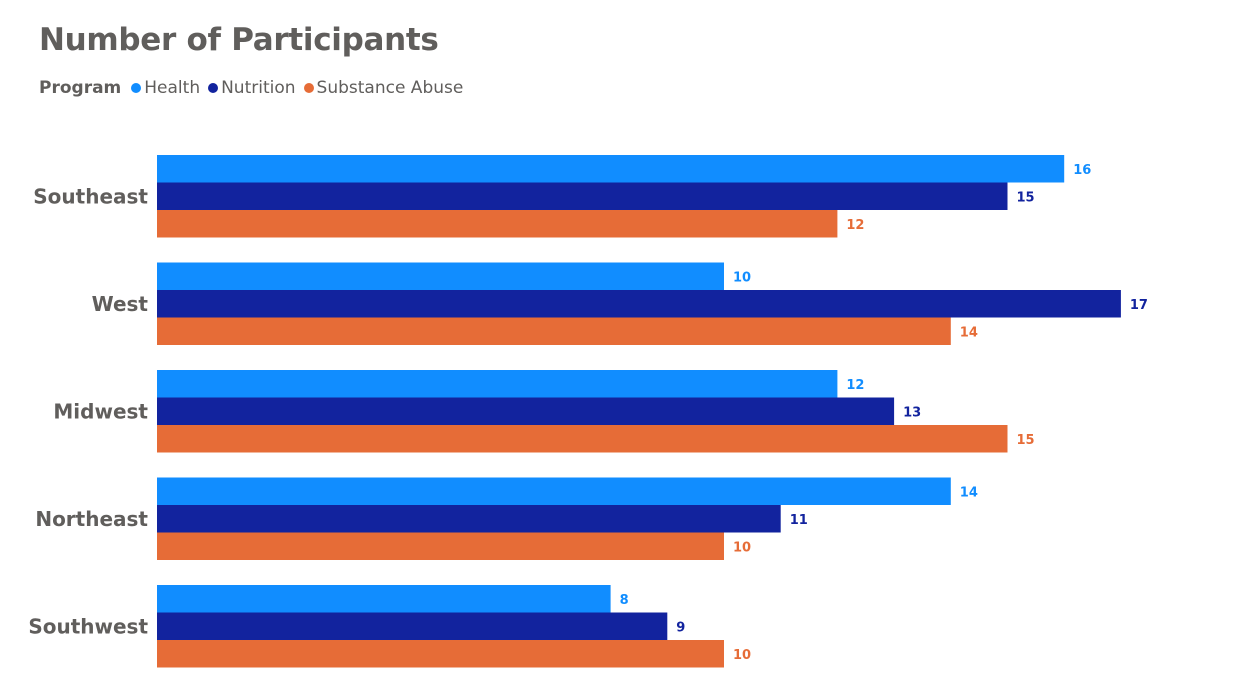 This screenshot has height=687, width=1235. Describe the element at coordinates (412, 626) in the screenshot. I see `bar-southwest-nutrition` at that location.